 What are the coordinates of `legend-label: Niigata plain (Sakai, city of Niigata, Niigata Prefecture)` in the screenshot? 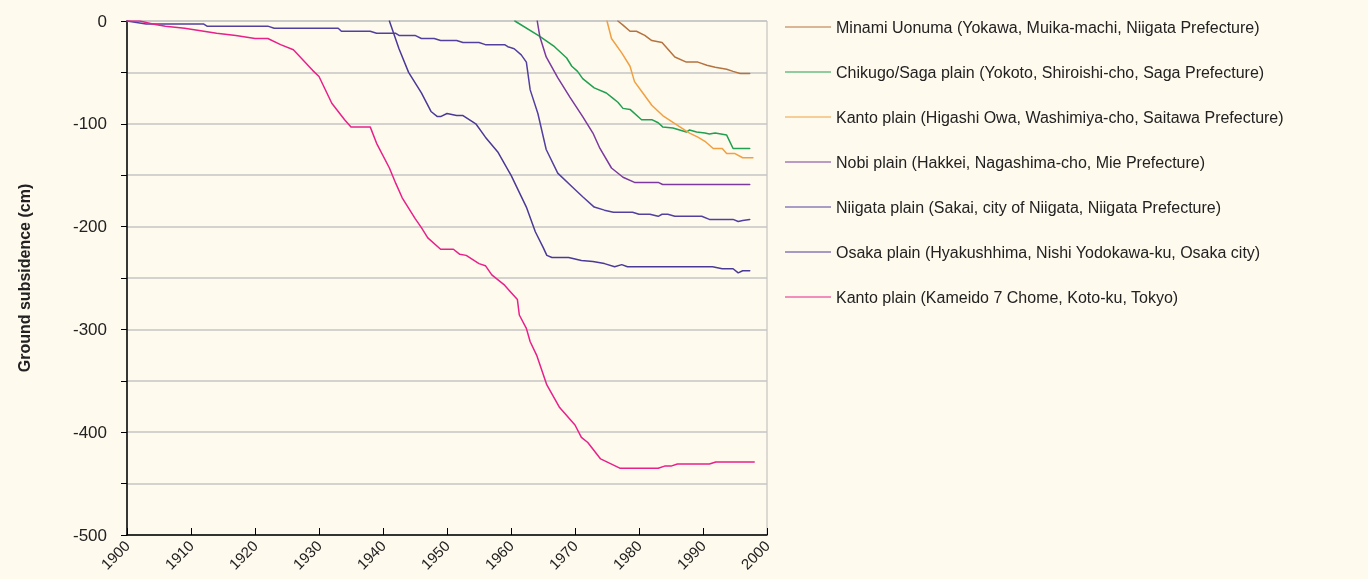 It's located at (1029, 207).